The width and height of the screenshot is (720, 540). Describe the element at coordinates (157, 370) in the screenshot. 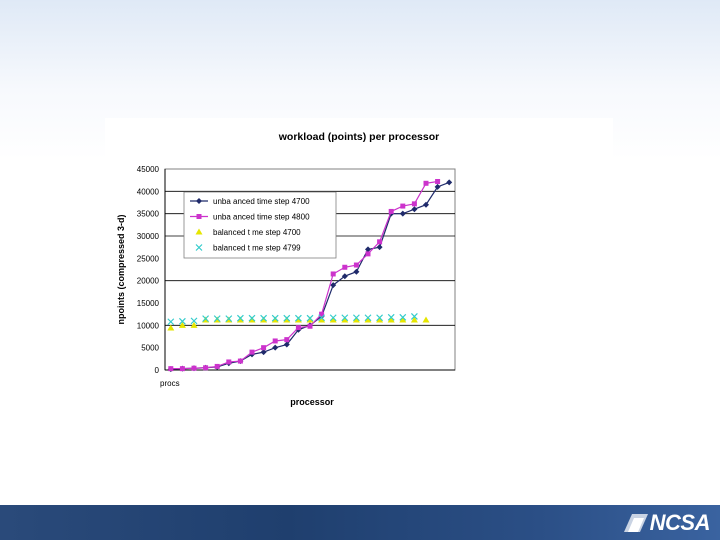

I see `y-tick-label: 0` at that location.